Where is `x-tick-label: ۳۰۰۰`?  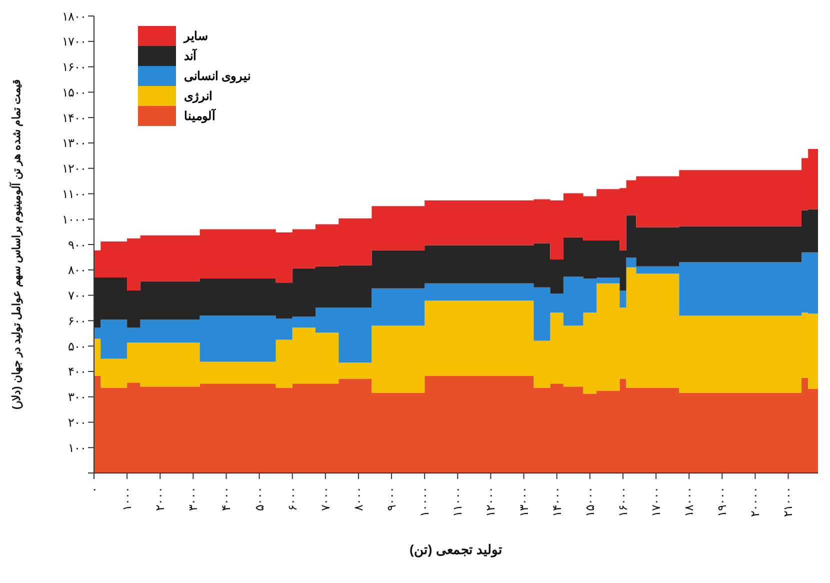
x-tick-label: ۳۰۰۰ is located at coordinates (193, 499).